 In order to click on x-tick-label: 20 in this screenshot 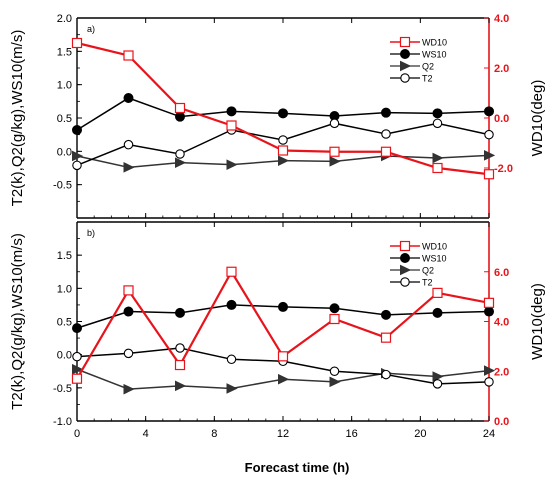, I will do `click(420, 434)`.